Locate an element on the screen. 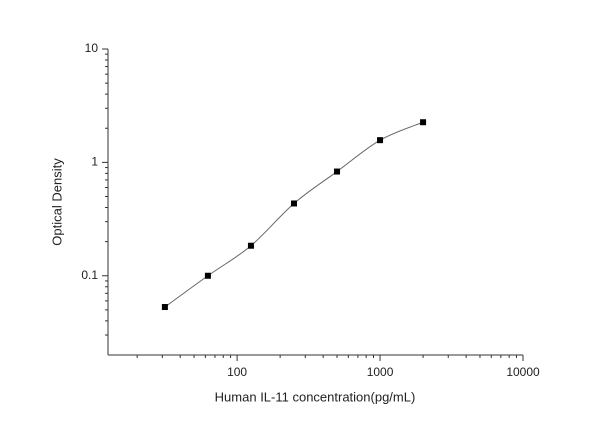 The width and height of the screenshot is (608, 429). x-tick-label: 100 is located at coordinates (237, 372).